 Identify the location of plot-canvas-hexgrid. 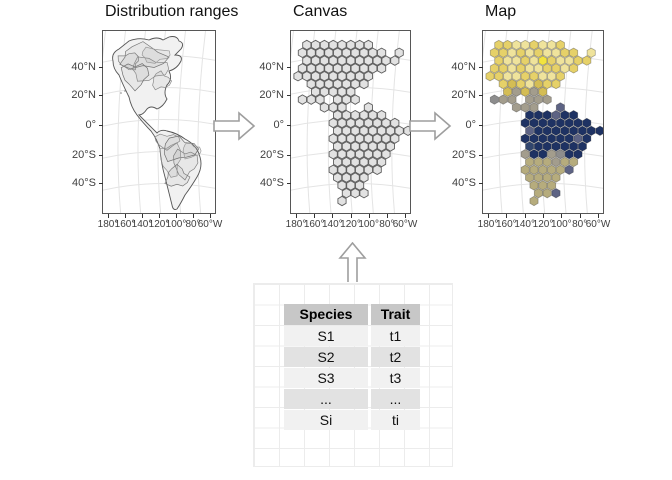
(350, 122).